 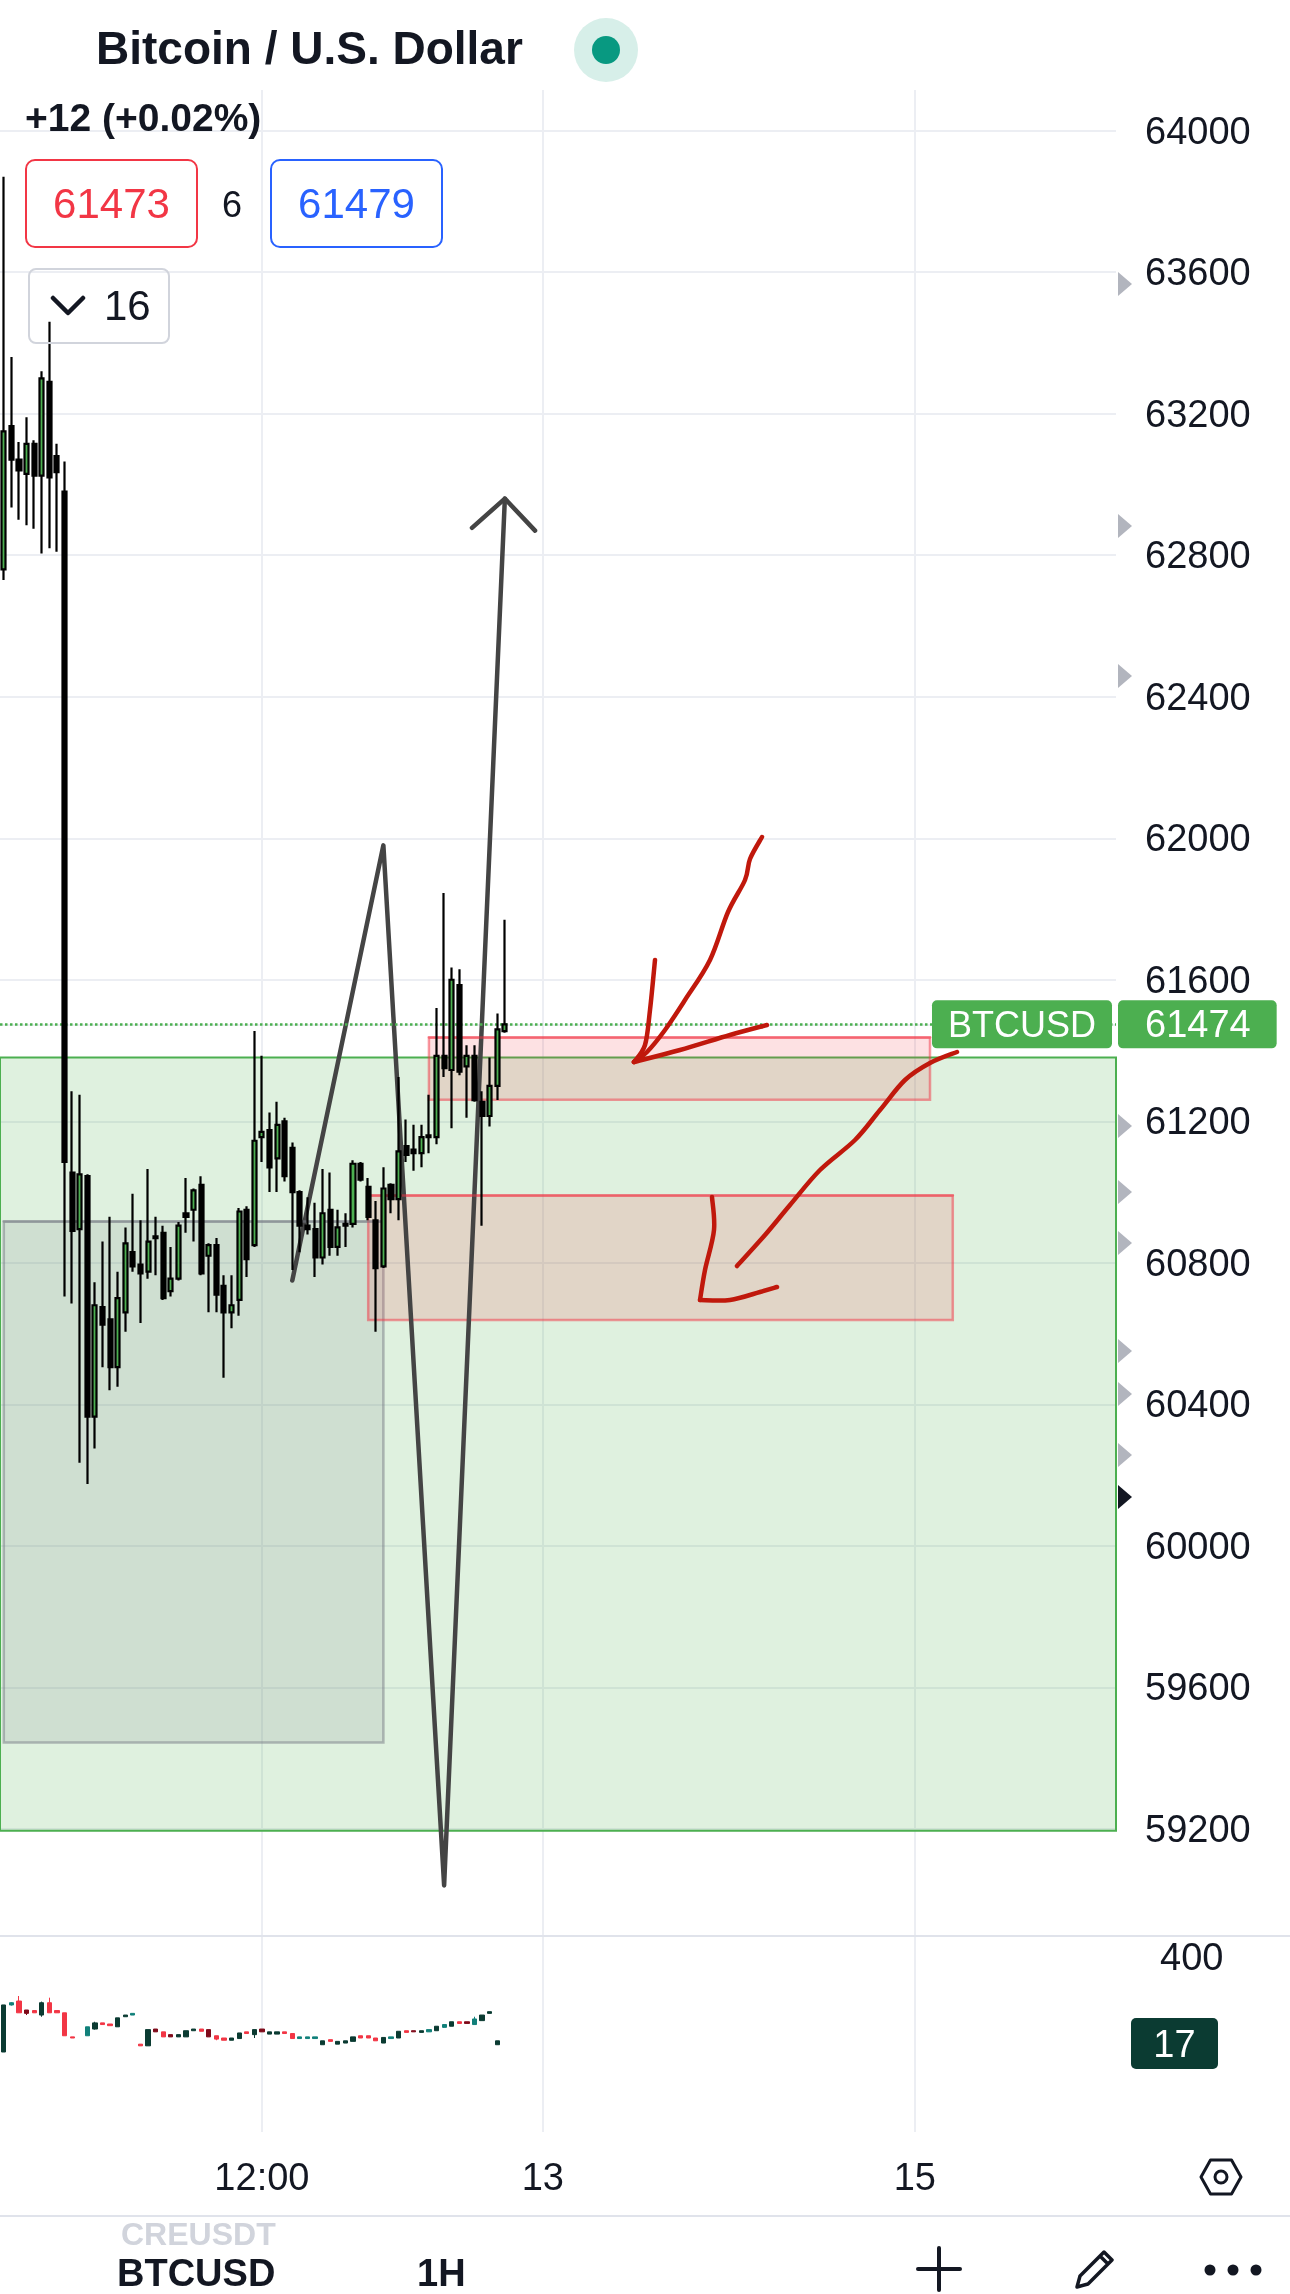 What do you see at coordinates (1198, 838) in the screenshot?
I see `y-tick-label: 62000` at bounding box center [1198, 838].